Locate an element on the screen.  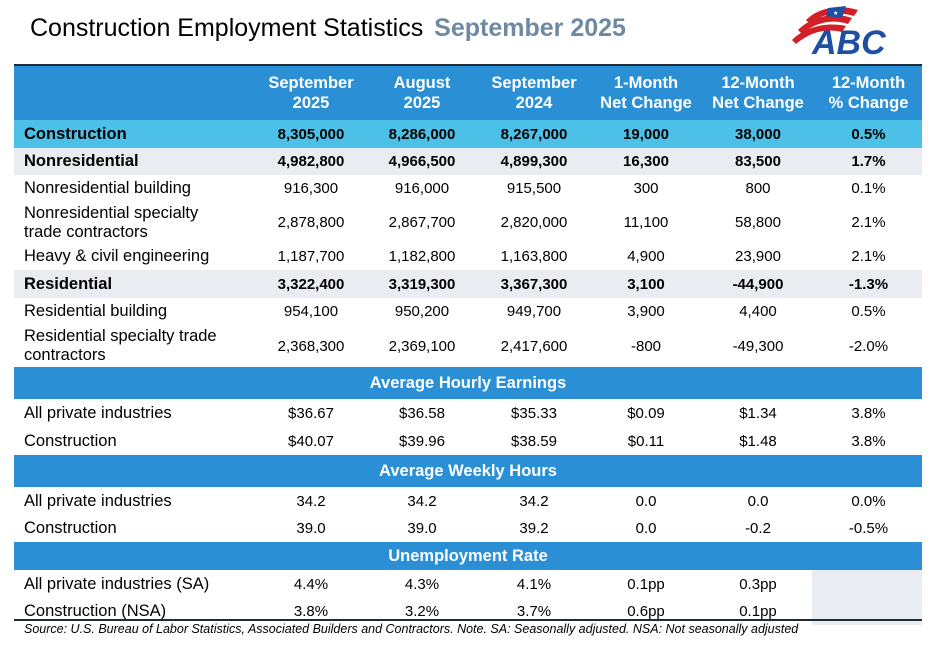
table-cell: 19,000 is located at coordinates (646, 134).